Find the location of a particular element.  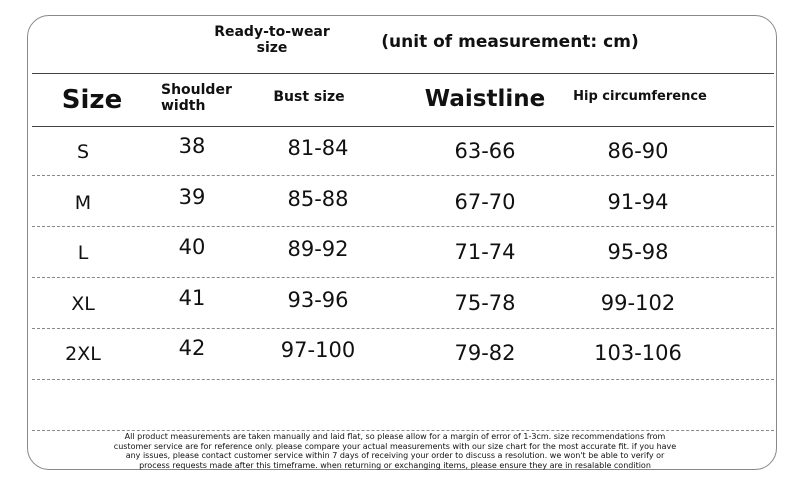

table-cell: L is located at coordinates (83, 253).